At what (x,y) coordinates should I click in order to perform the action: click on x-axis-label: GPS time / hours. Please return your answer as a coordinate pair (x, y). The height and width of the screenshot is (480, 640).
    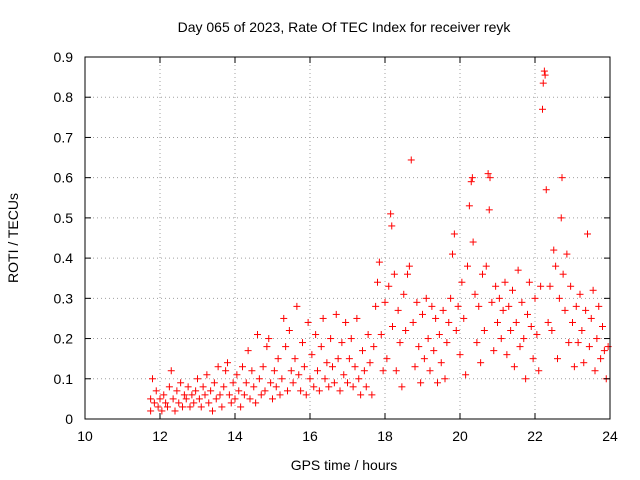
    Looking at the image, I should click on (344, 465).